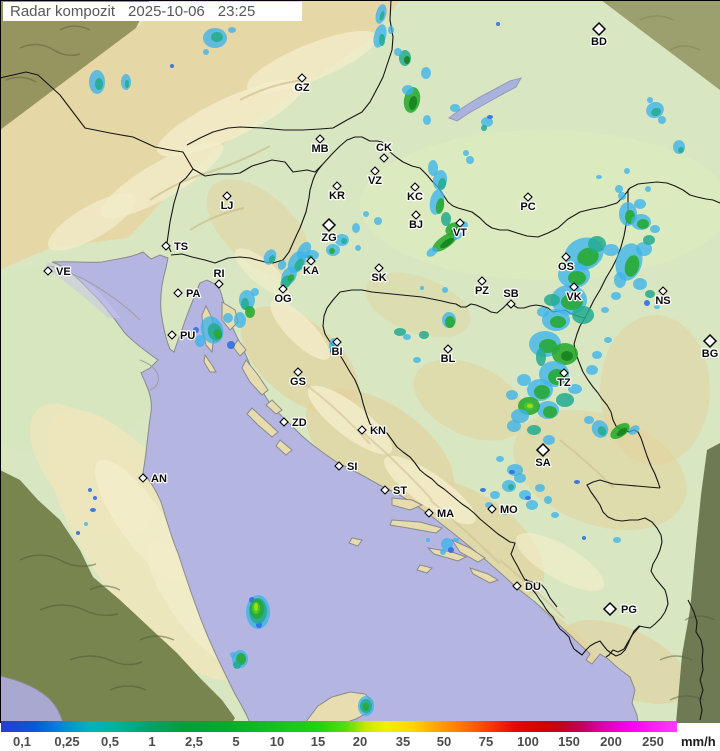 This screenshot has height=751, width=720. Describe the element at coordinates (219, 278) in the screenshot. I see `city-ri: RI` at that location.